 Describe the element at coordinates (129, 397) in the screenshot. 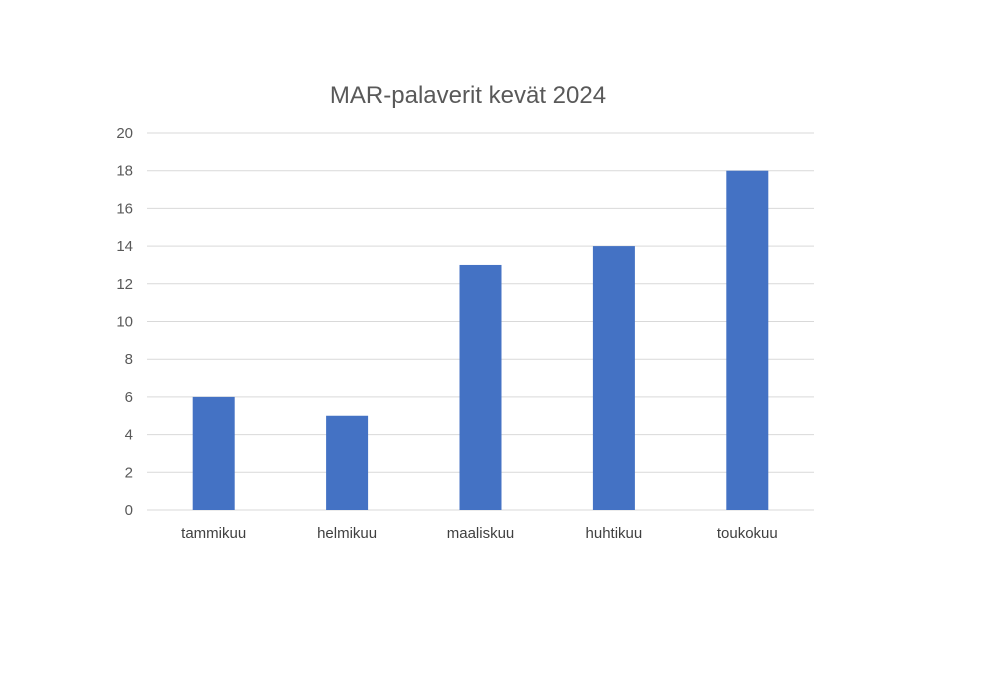

I see `y-tick-label: 6` at that location.